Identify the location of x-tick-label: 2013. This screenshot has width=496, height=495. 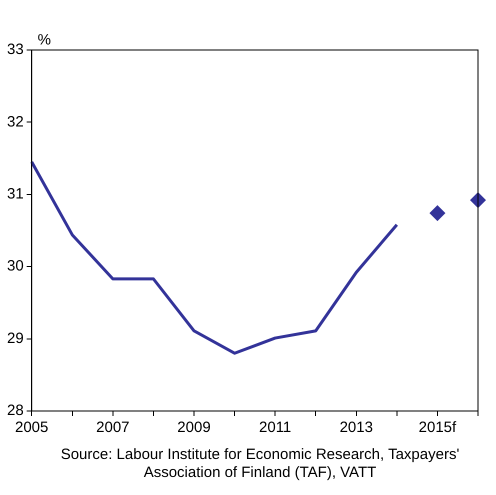
(356, 427).